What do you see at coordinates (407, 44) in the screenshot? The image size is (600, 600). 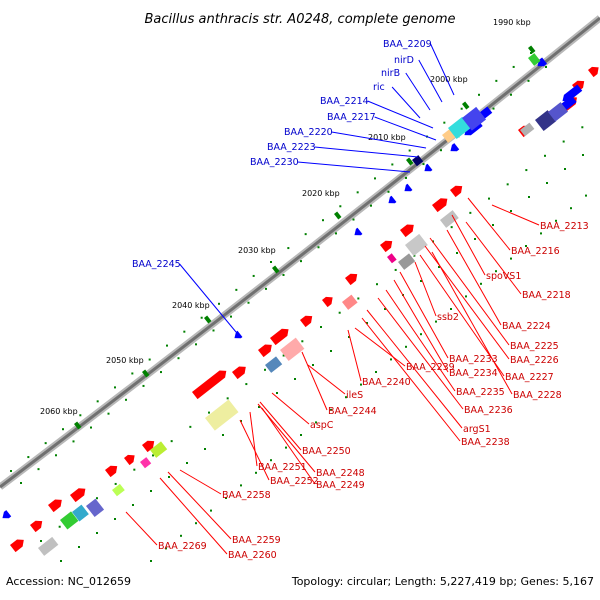 I see `minus-gene-label: BAA_2209` at bounding box center [407, 44].